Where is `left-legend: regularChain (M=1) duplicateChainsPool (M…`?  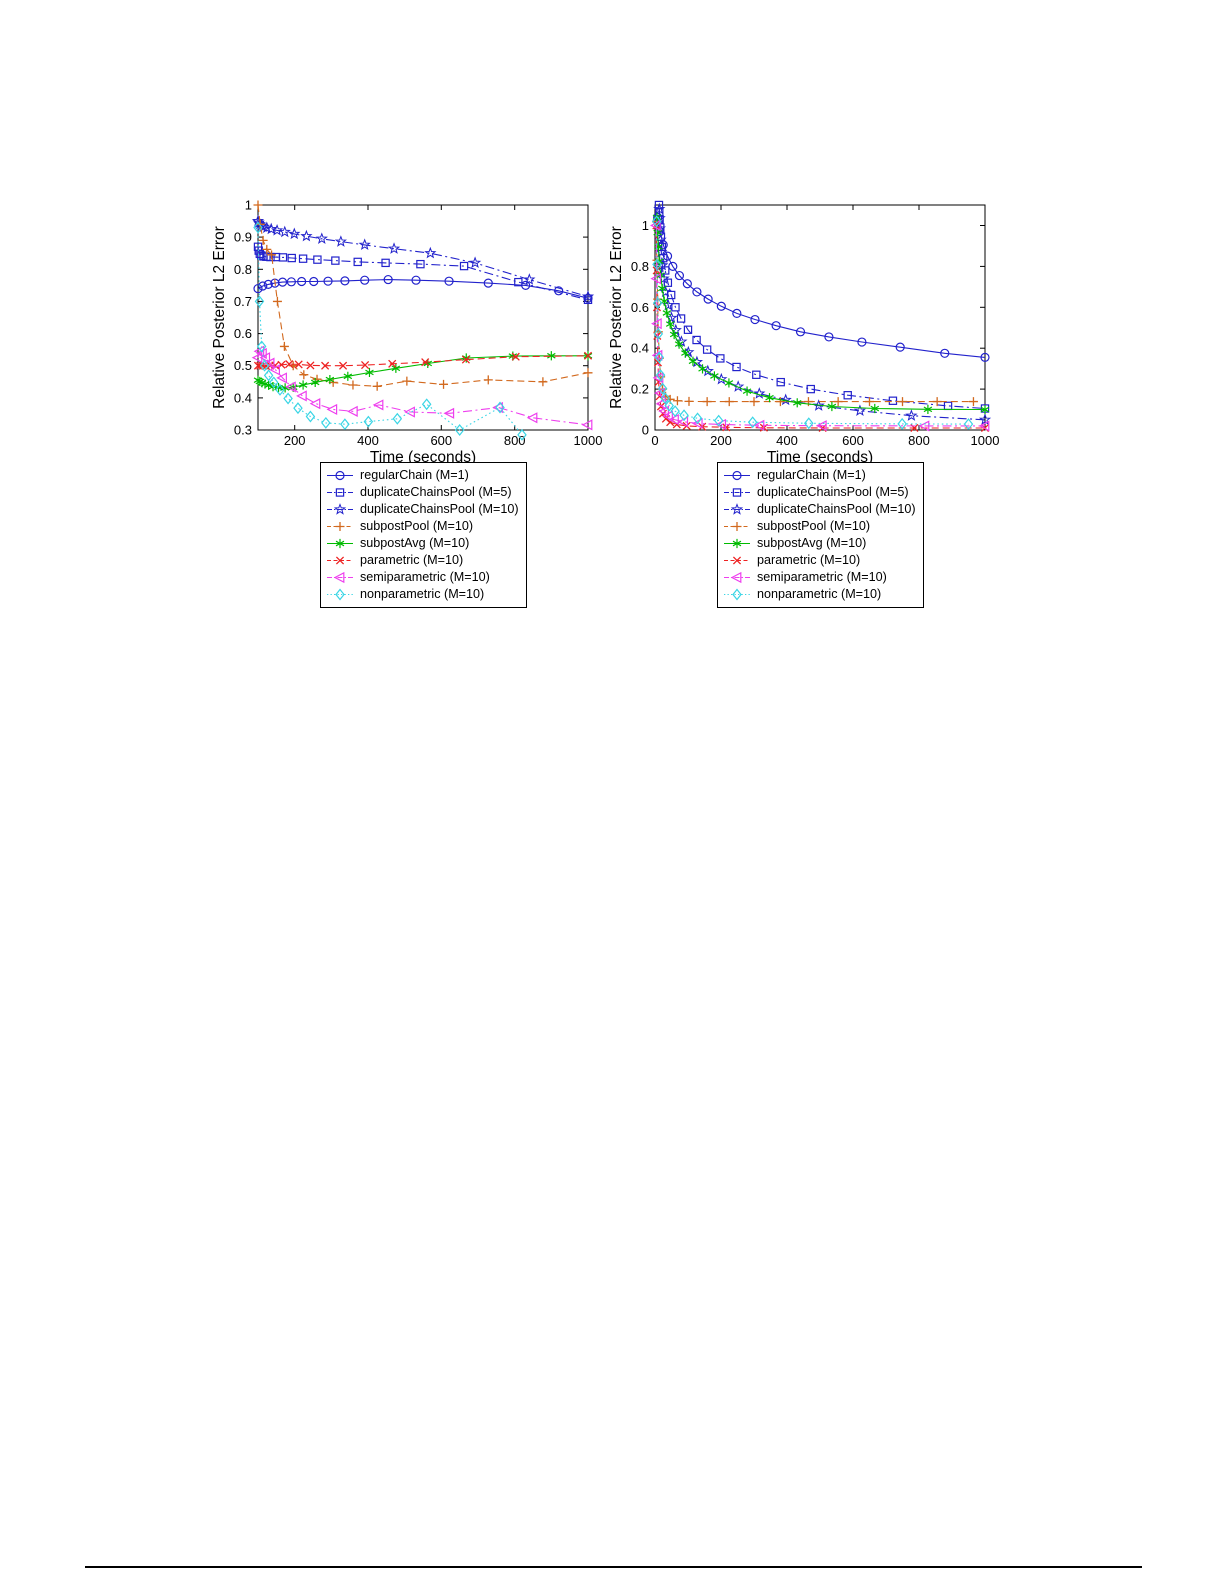 left-legend: regularChain (M=1) duplicateChainsPool (M… is located at coordinates (423, 535).